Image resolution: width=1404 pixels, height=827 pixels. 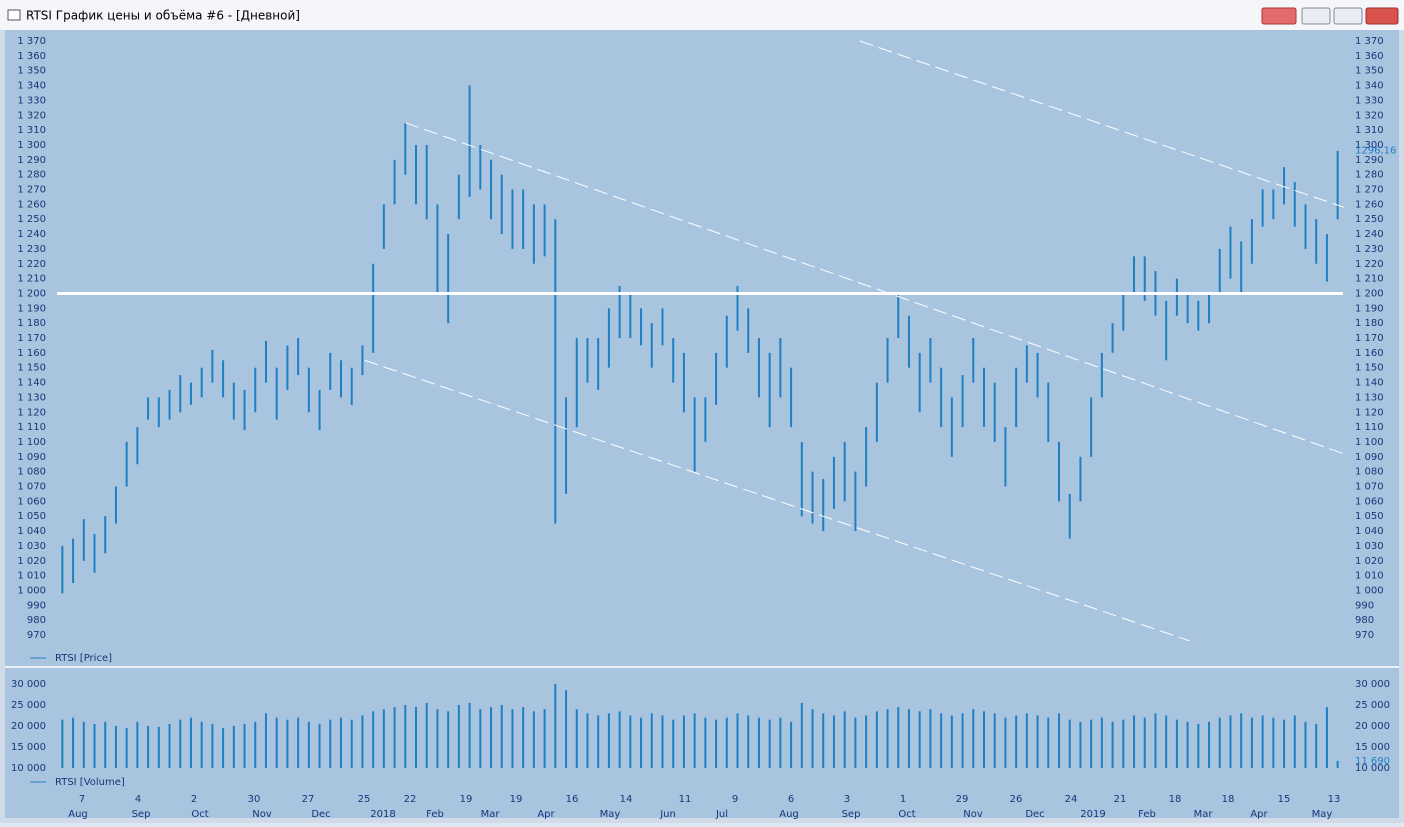 What do you see at coordinates (1364, 620) in the screenshot?
I see `y-tick-label: 980` at bounding box center [1364, 620].